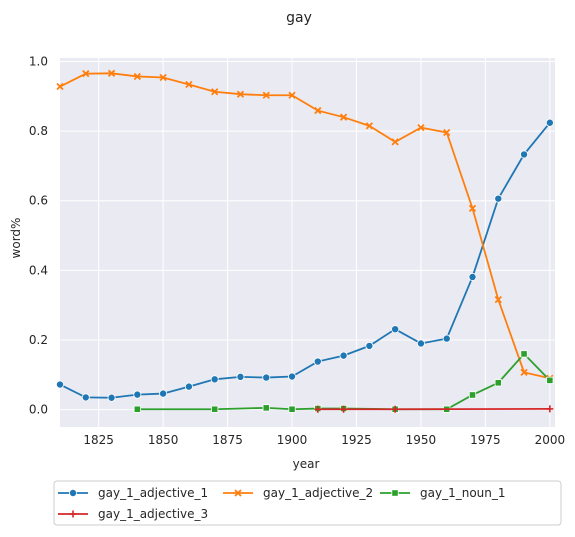 Image resolution: width=575 pixels, height=537 pixels. What do you see at coordinates (38, 270) in the screenshot?
I see `y-tick-label: 0.4` at bounding box center [38, 270].